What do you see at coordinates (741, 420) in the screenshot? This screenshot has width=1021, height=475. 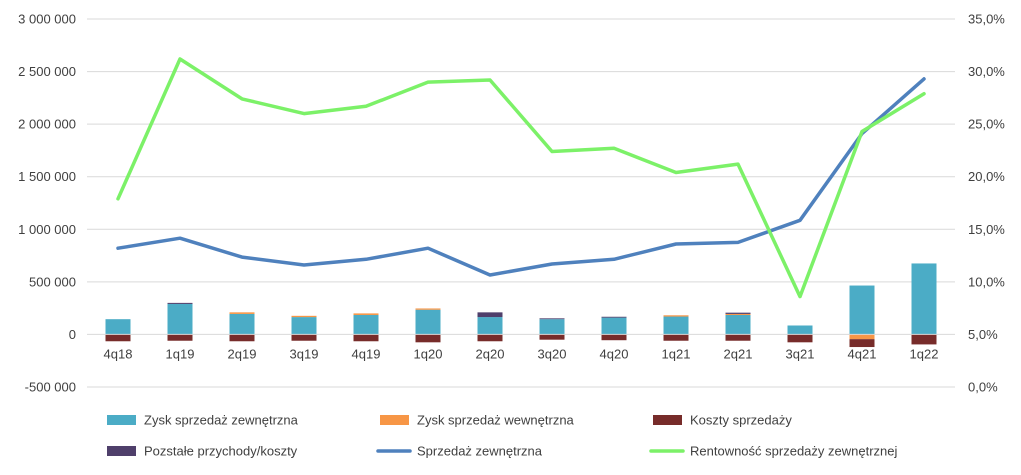 I see `legend-label: Koszty sprzedaży` at bounding box center [741, 420].